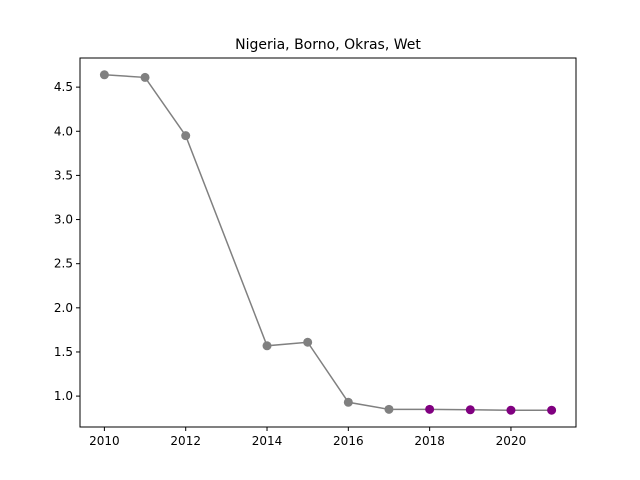 Image resolution: width=640 pixels, height=480 pixels. What do you see at coordinates (63, 87) in the screenshot?
I see `y-tick-label: 4.5` at bounding box center [63, 87].